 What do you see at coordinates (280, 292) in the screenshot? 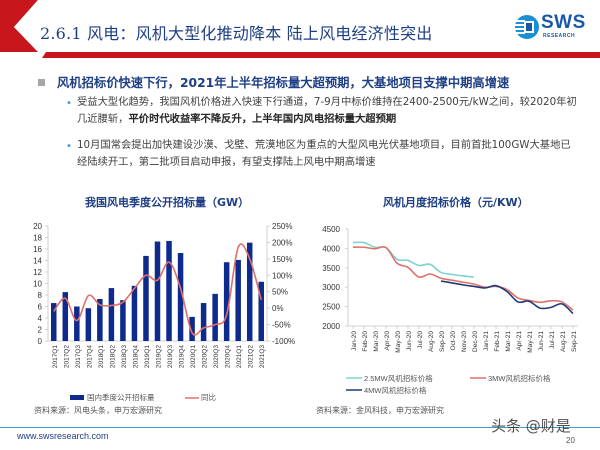
I see `y2-tick-label: 50%` at bounding box center [280, 292].